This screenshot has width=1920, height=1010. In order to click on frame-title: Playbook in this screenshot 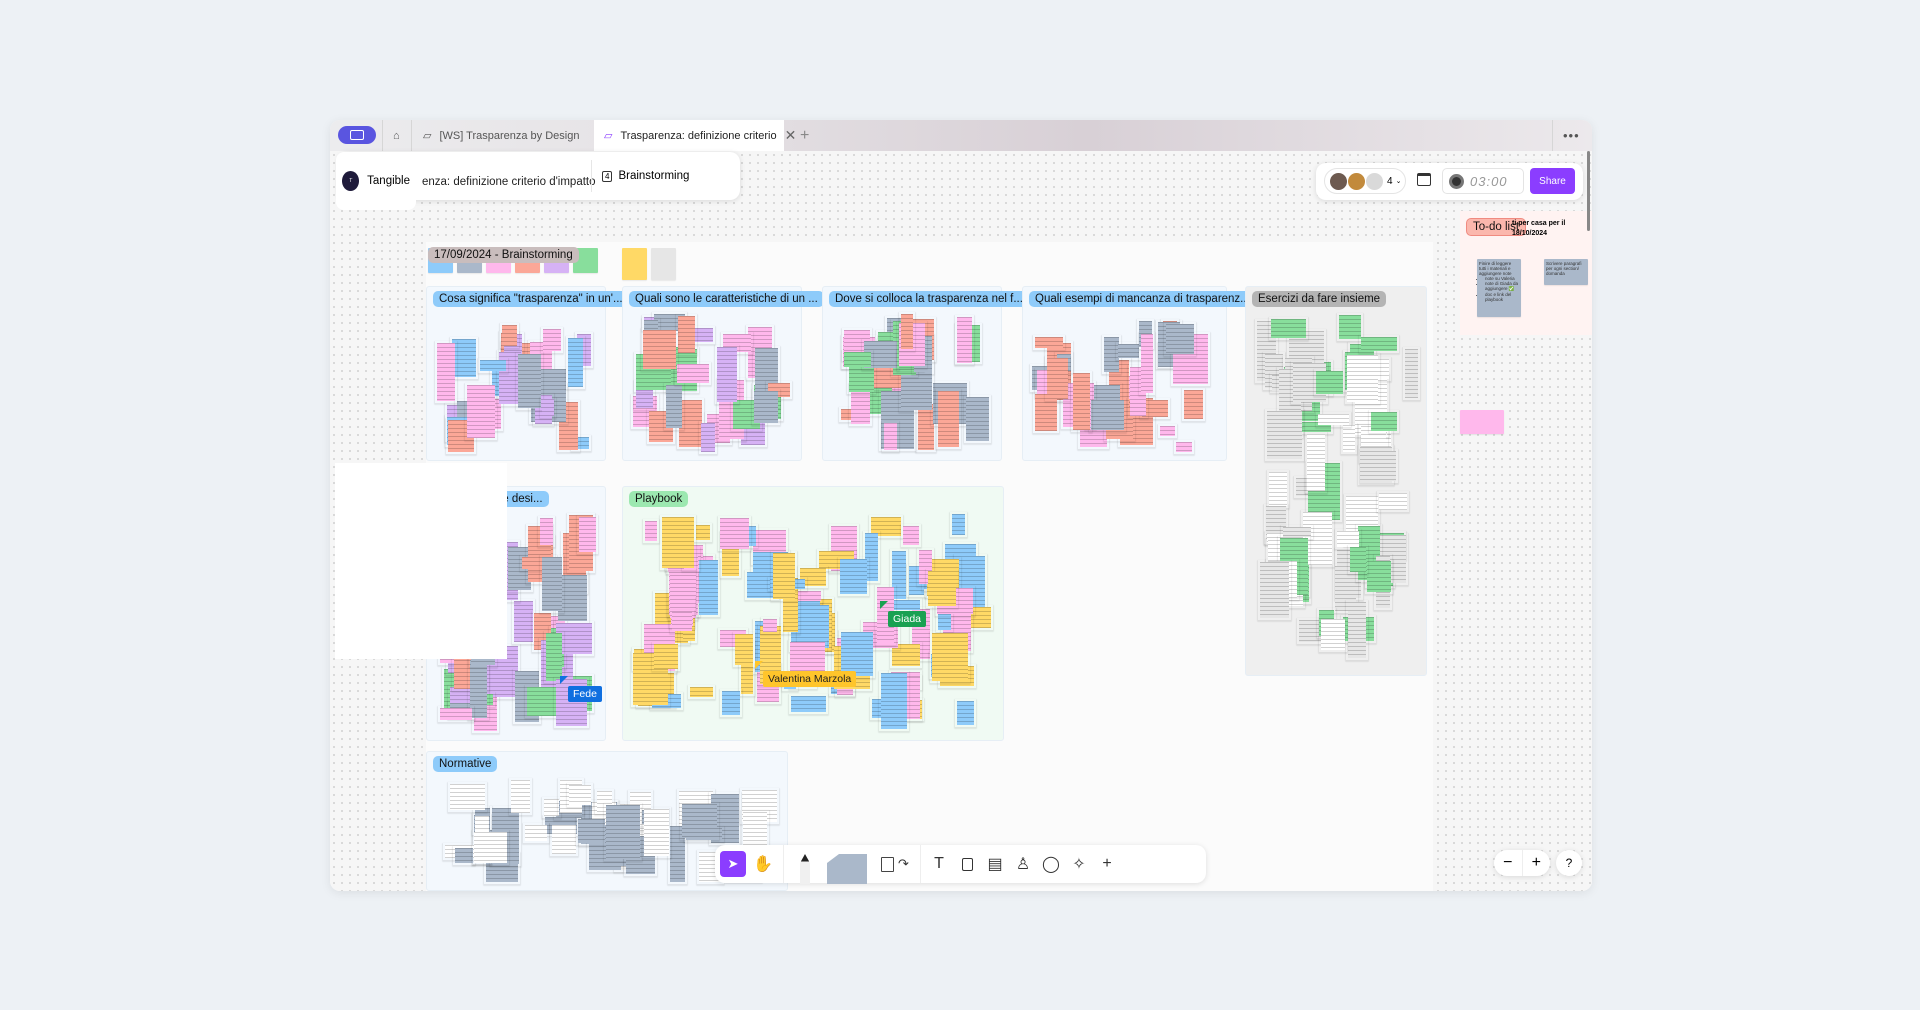, I will do `click(659, 499)`.